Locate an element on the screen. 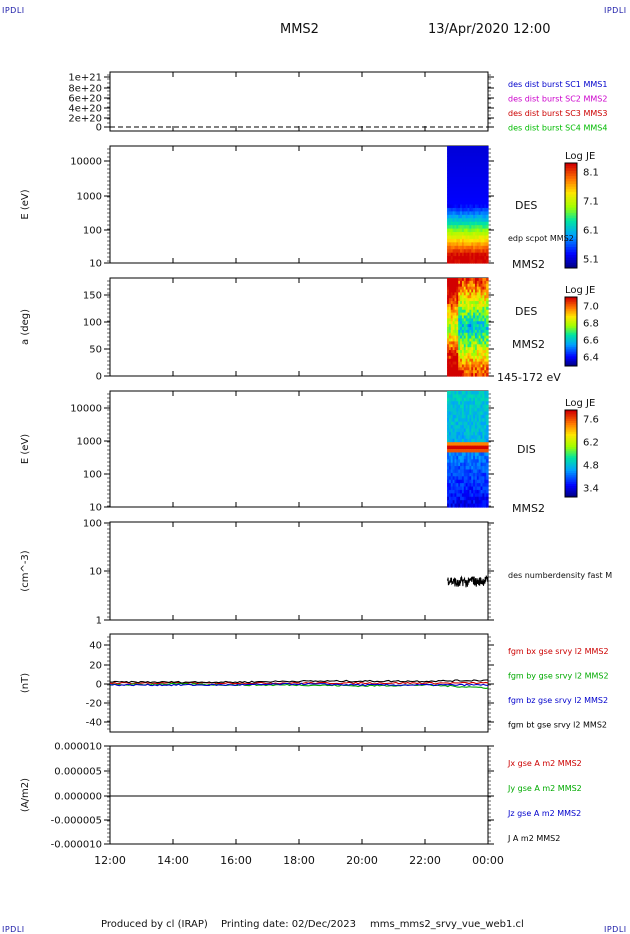 Image resolution: width=630 pixels, height=934 pixels. panel-2-tick-label: 100 is located at coordinates (92, 231).